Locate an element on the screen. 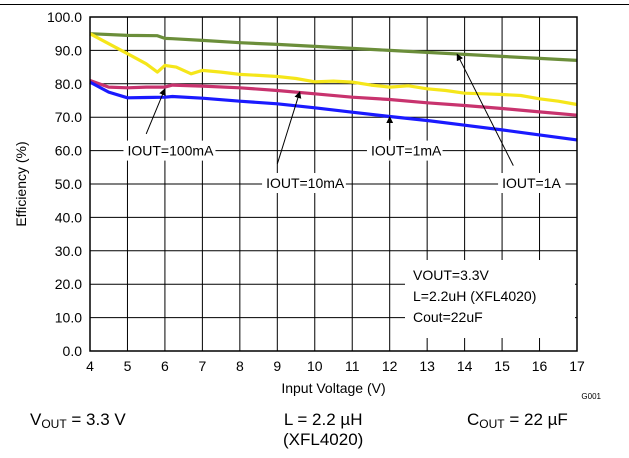 Image resolution: width=629 pixels, height=458 pixels. y-tick-label: 100.0 is located at coordinates (64, 17).